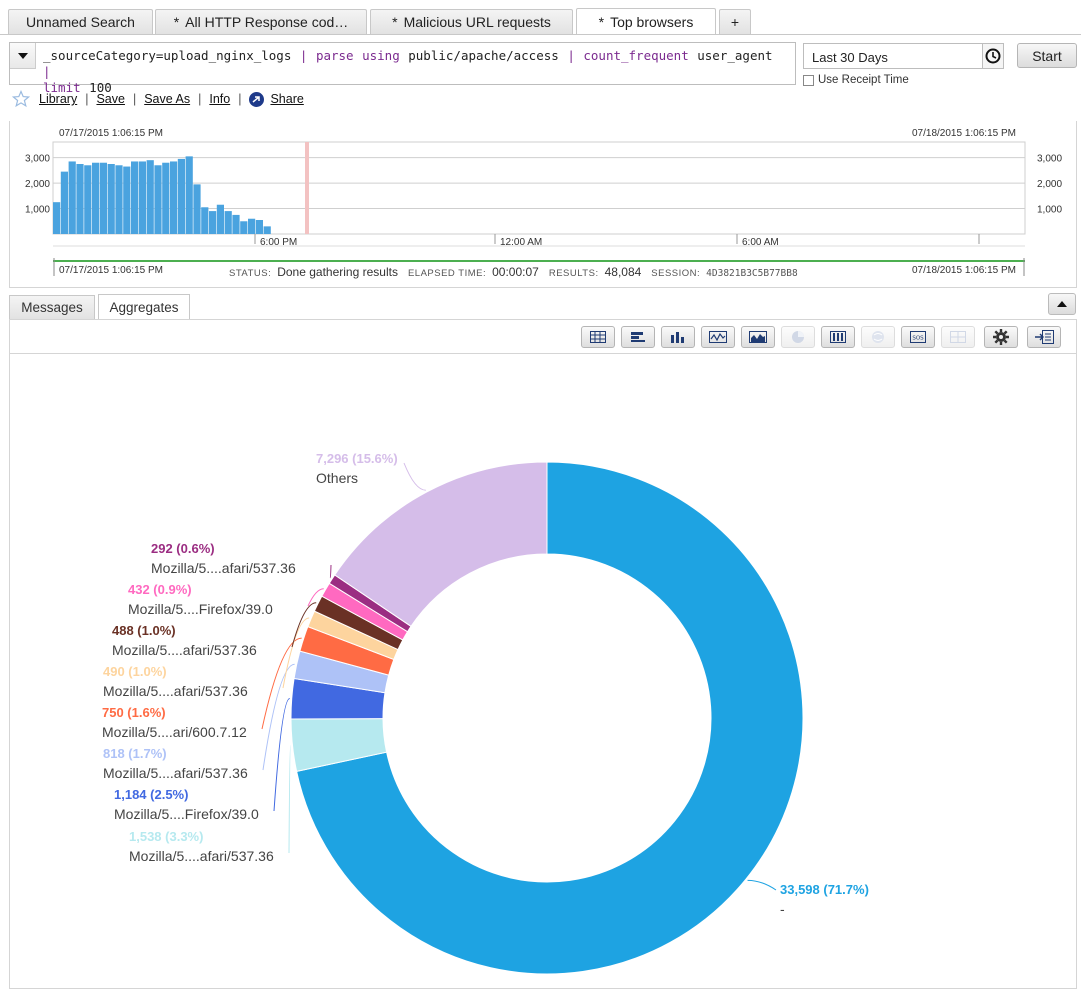 This screenshot has height=989, width=1081. What do you see at coordinates (808, 80) in the screenshot?
I see `receipt-time-checkbox` at bounding box center [808, 80].